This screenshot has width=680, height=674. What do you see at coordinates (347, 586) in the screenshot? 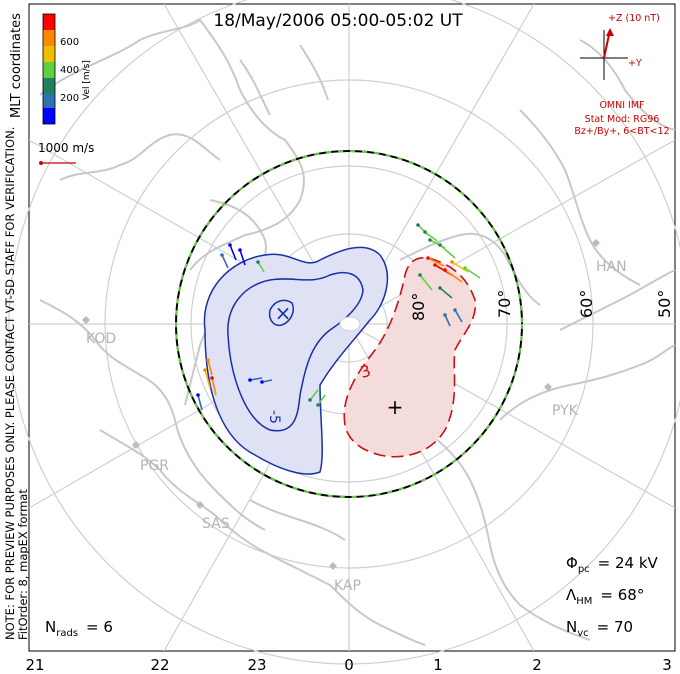
I see `station-label-kap: KAP` at bounding box center [347, 586].